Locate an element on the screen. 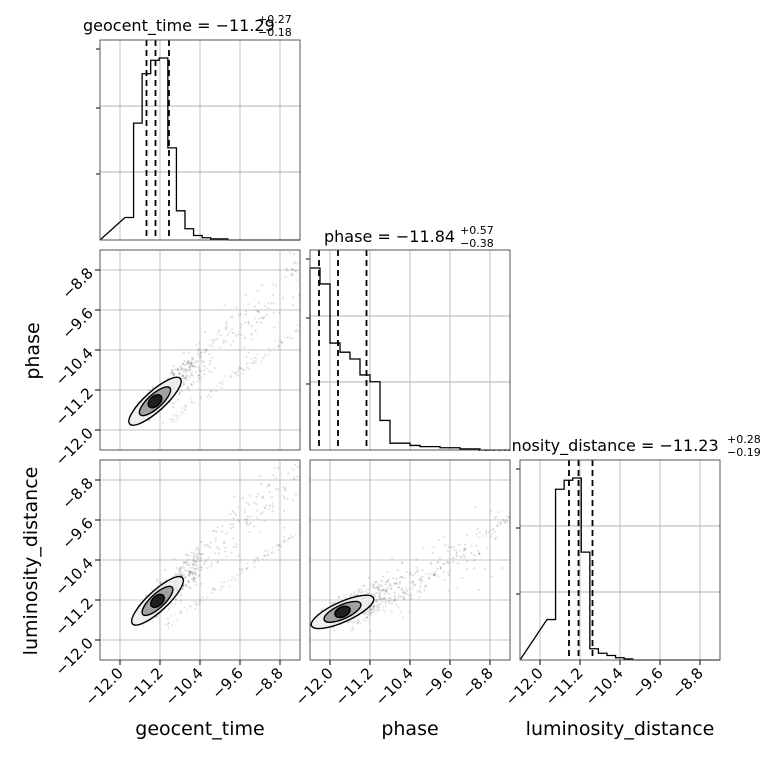  xtick-label: −10.4 is located at coordinates (394, 686).